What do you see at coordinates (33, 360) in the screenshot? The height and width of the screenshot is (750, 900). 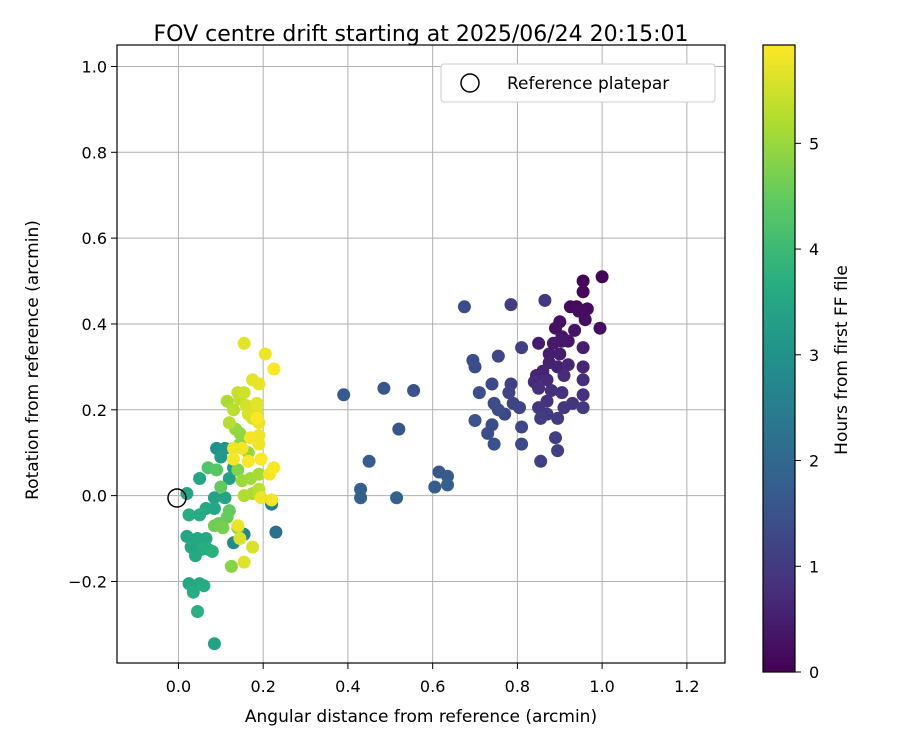 I see `y-axis-label: Rotation from reference (arcmin)` at bounding box center [33, 360].